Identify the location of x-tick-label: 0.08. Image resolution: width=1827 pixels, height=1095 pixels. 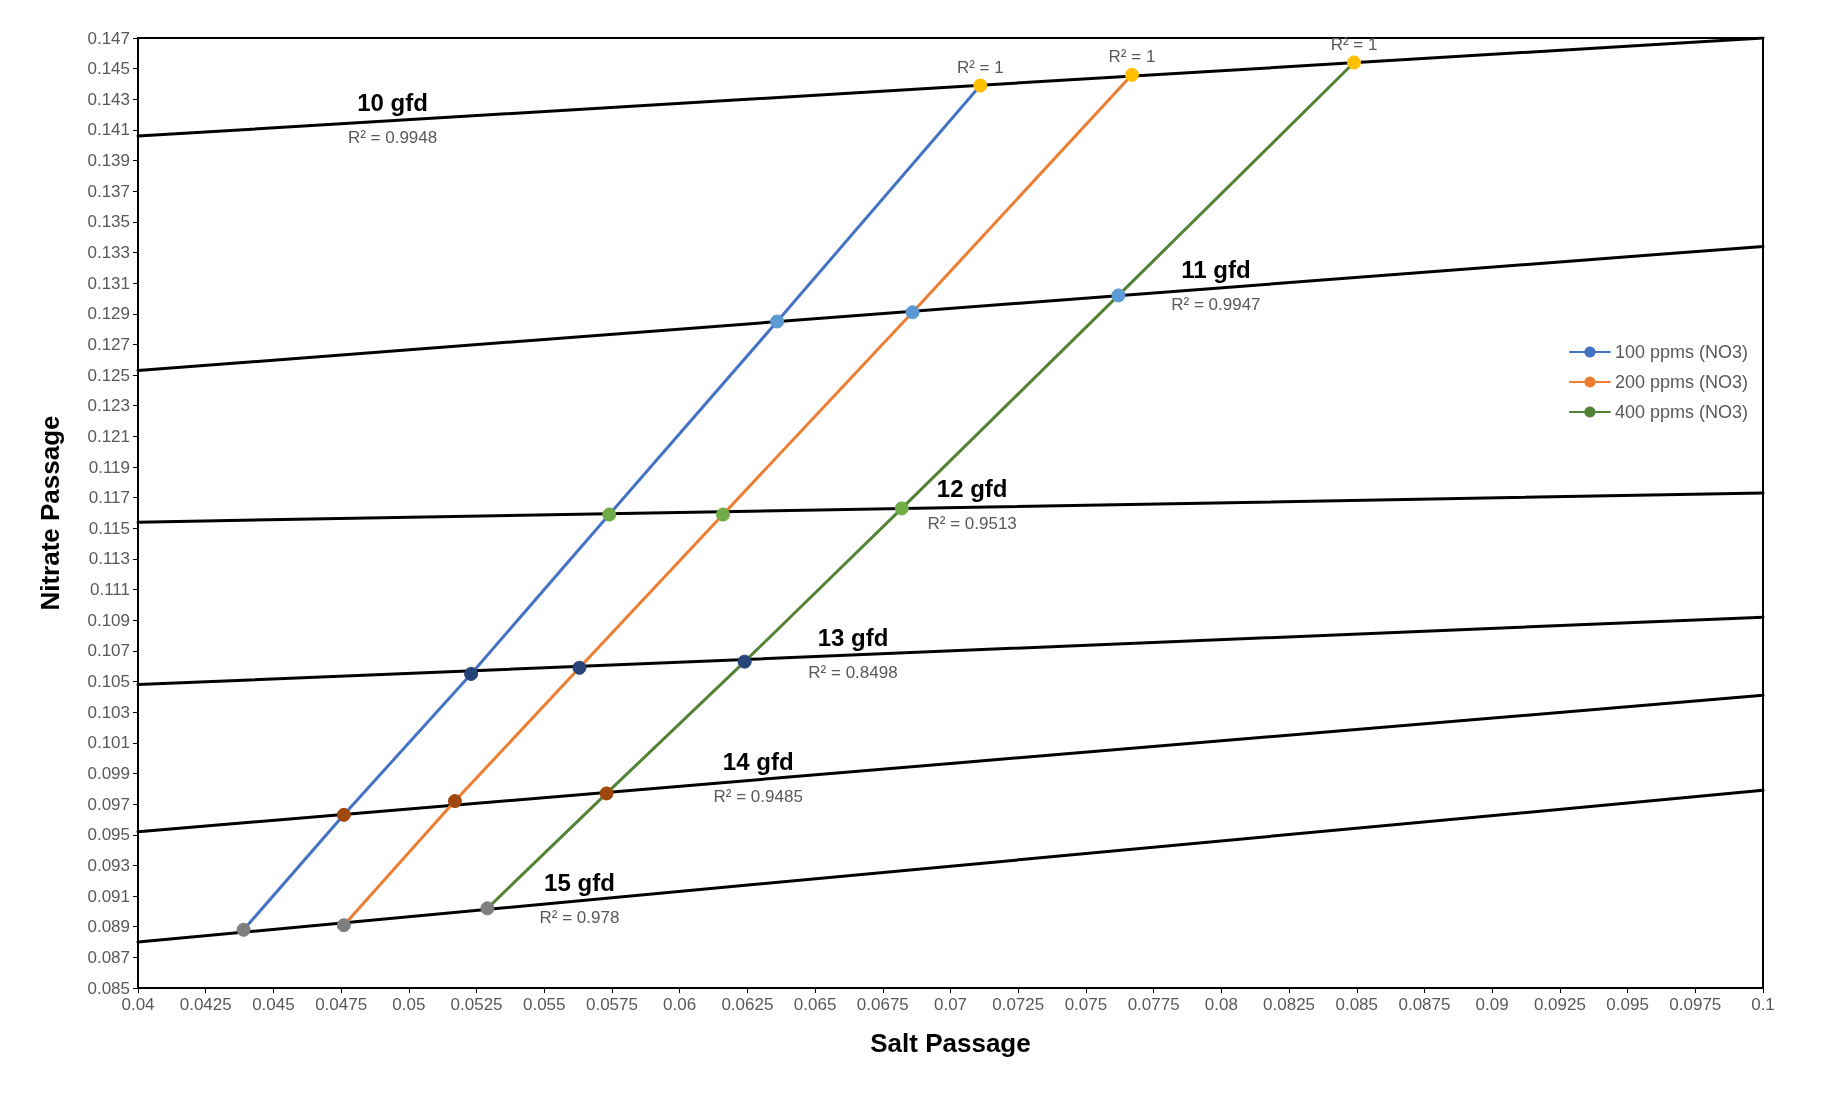
(1221, 1004).